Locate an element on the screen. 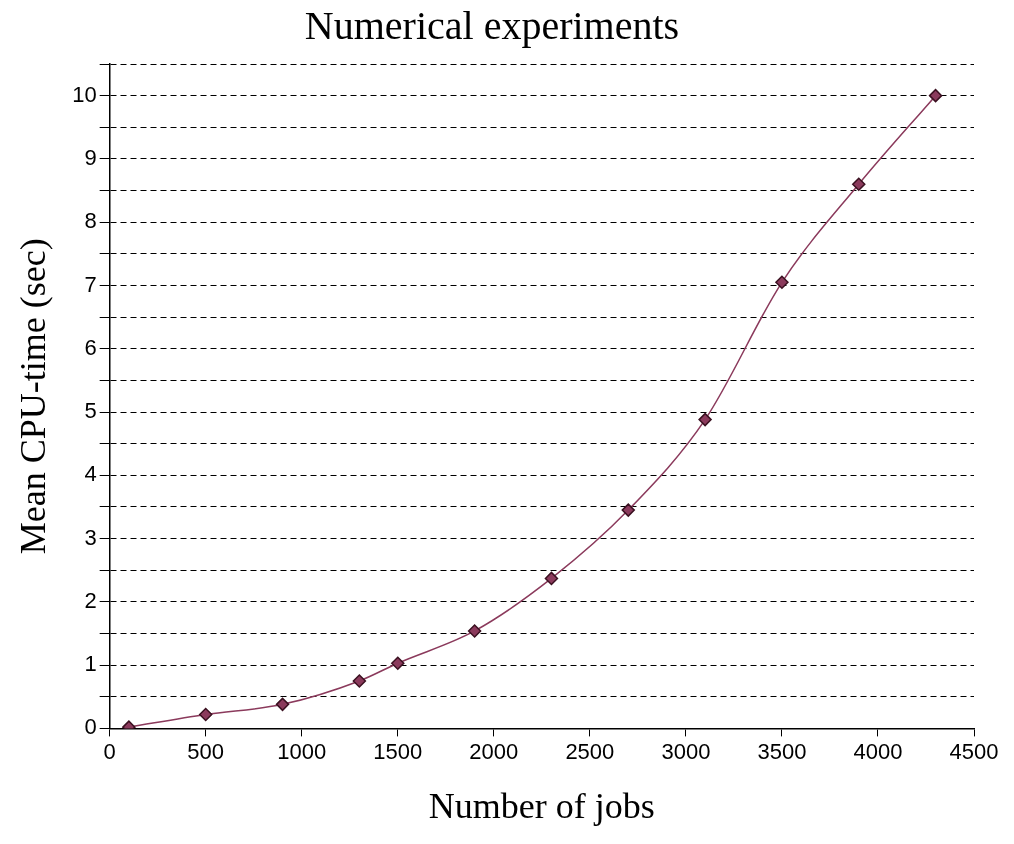 Image resolution: width=1014 pixels, height=844 pixels. x-tick-label: 3500 is located at coordinates (782, 751).